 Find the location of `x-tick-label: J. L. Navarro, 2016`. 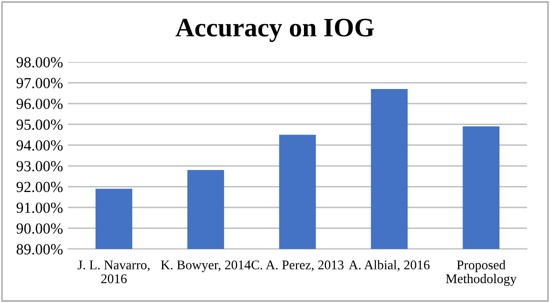

x-tick-label: J. L. Navarro, 2016 is located at coordinates (114, 272).